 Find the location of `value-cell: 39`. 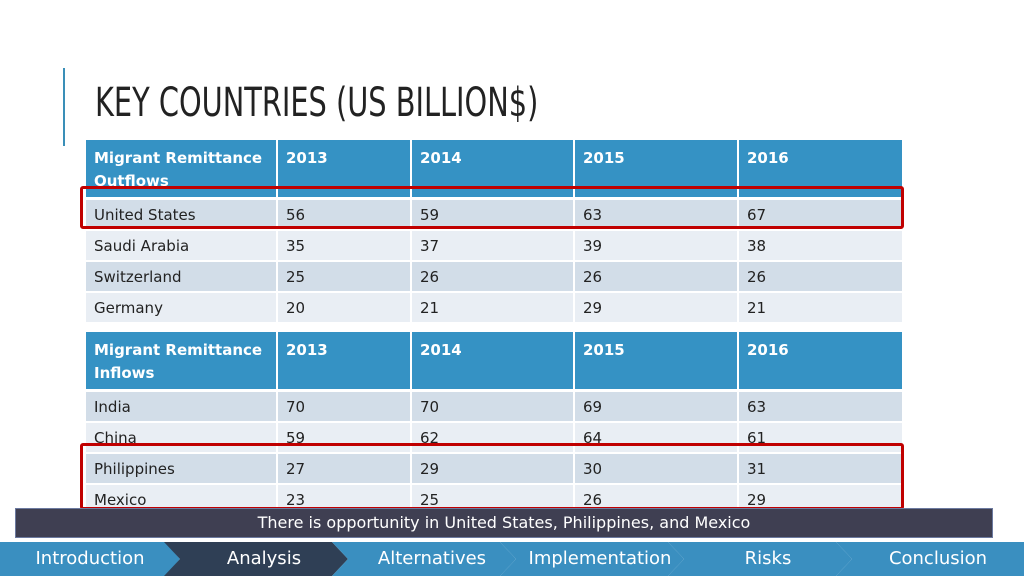

value-cell: 39 is located at coordinates (657, 246).